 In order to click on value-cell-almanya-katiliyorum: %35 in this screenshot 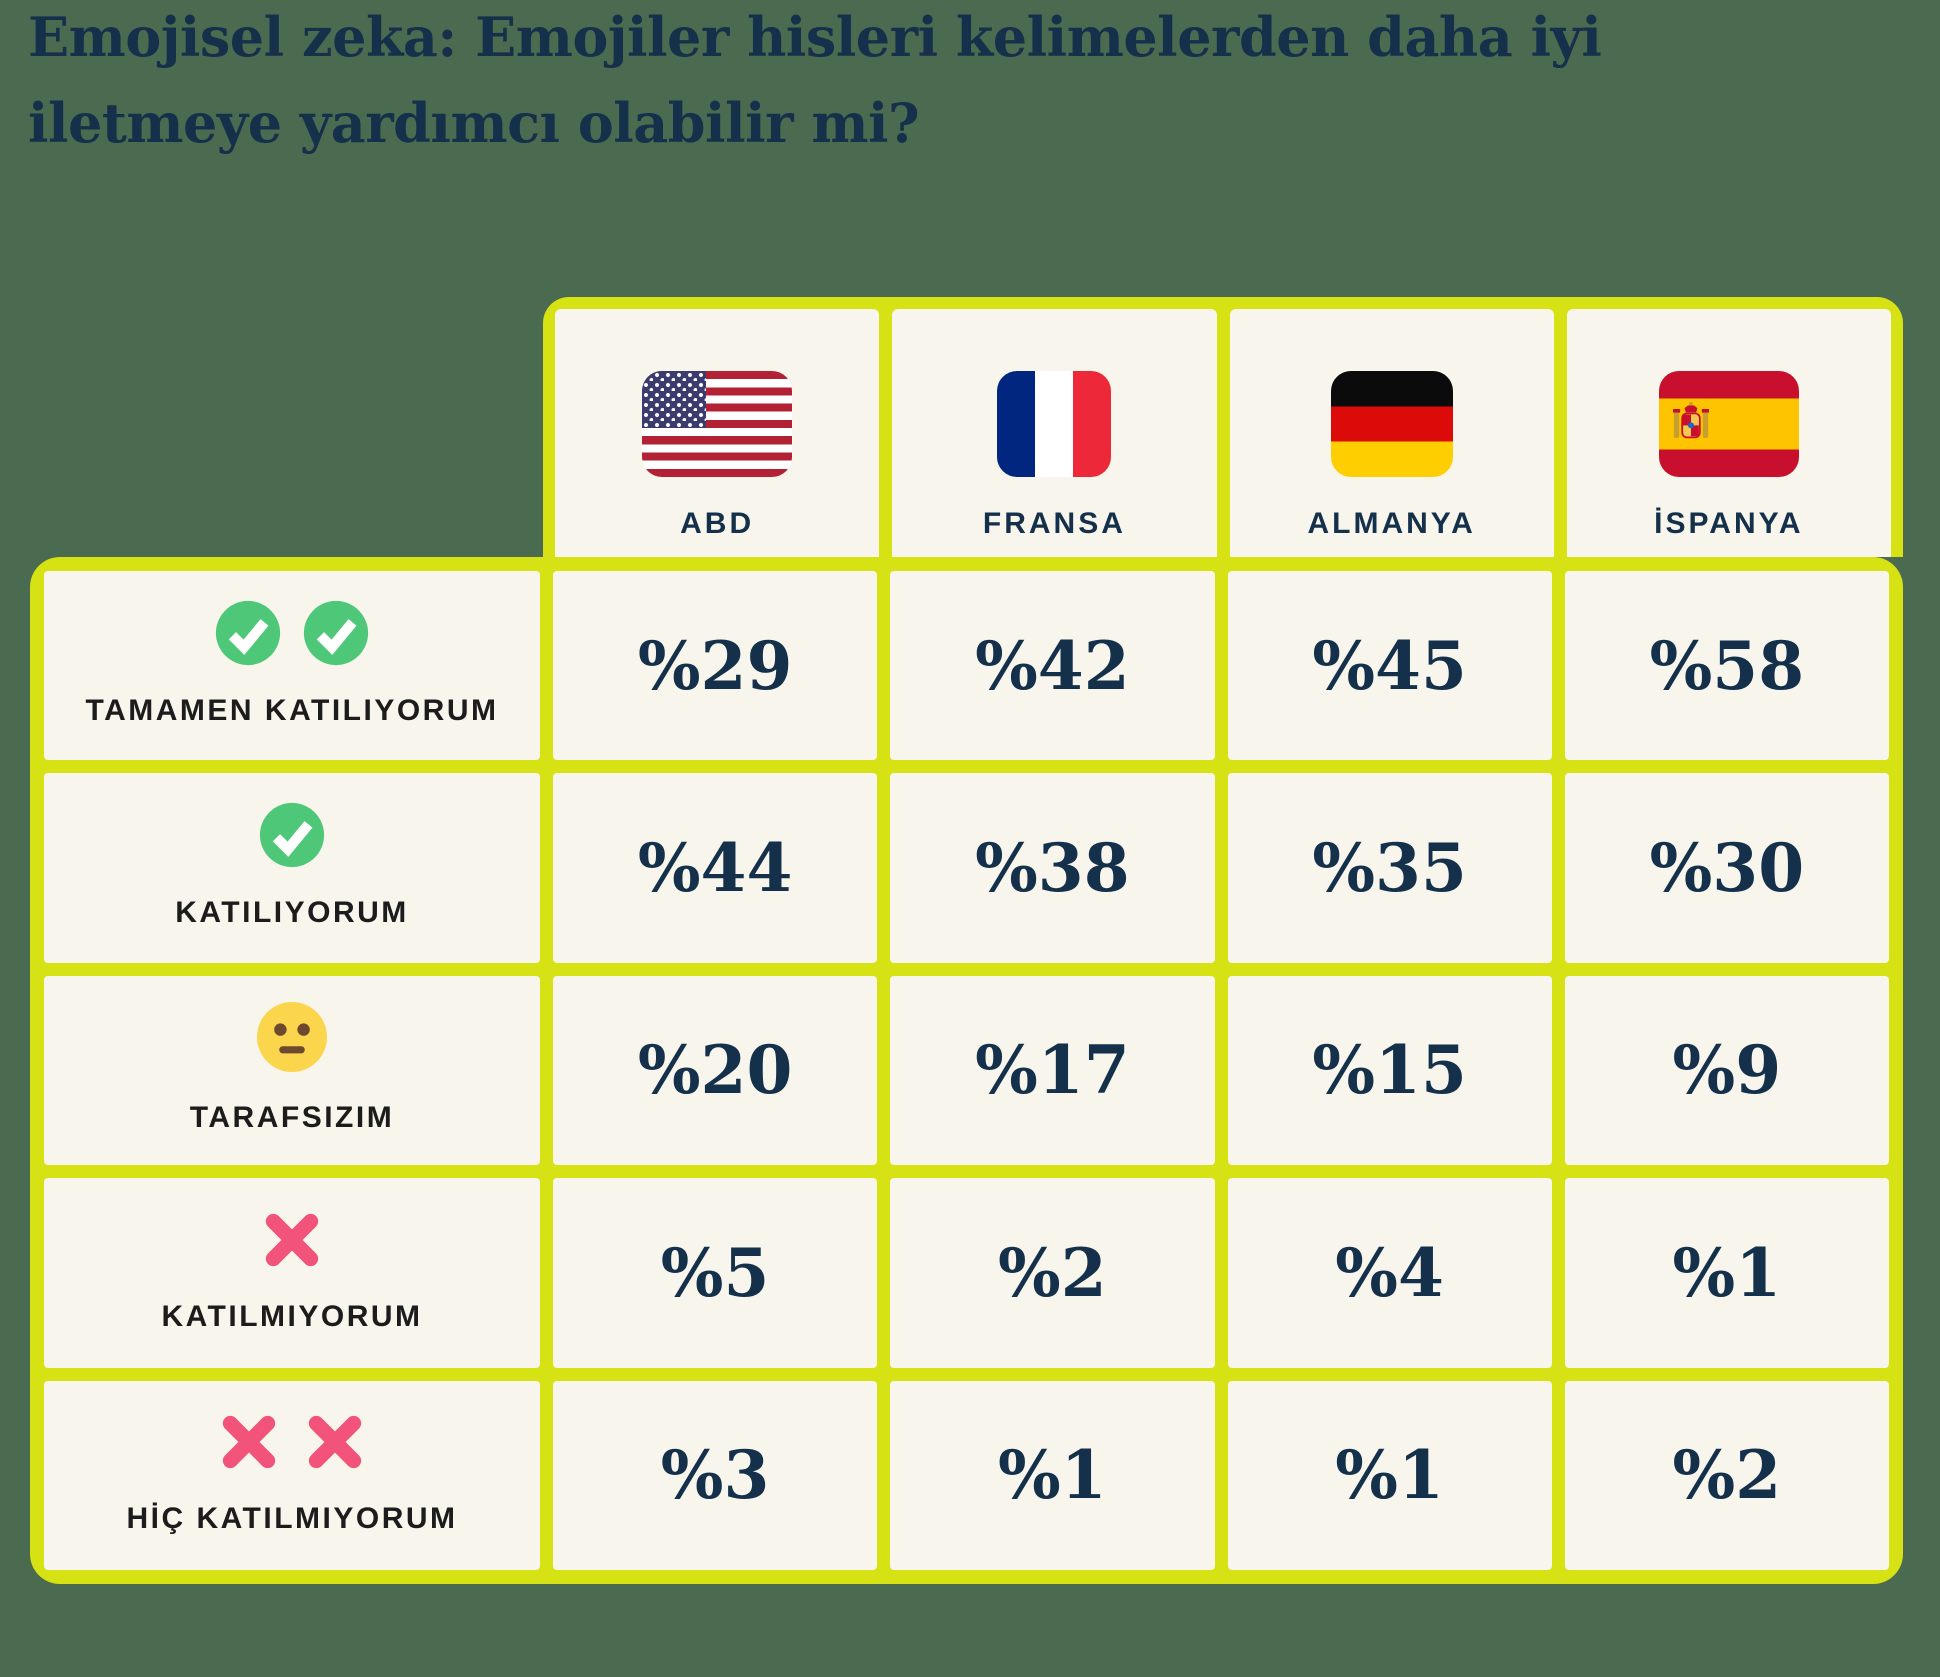, I will do `click(1389, 868)`.